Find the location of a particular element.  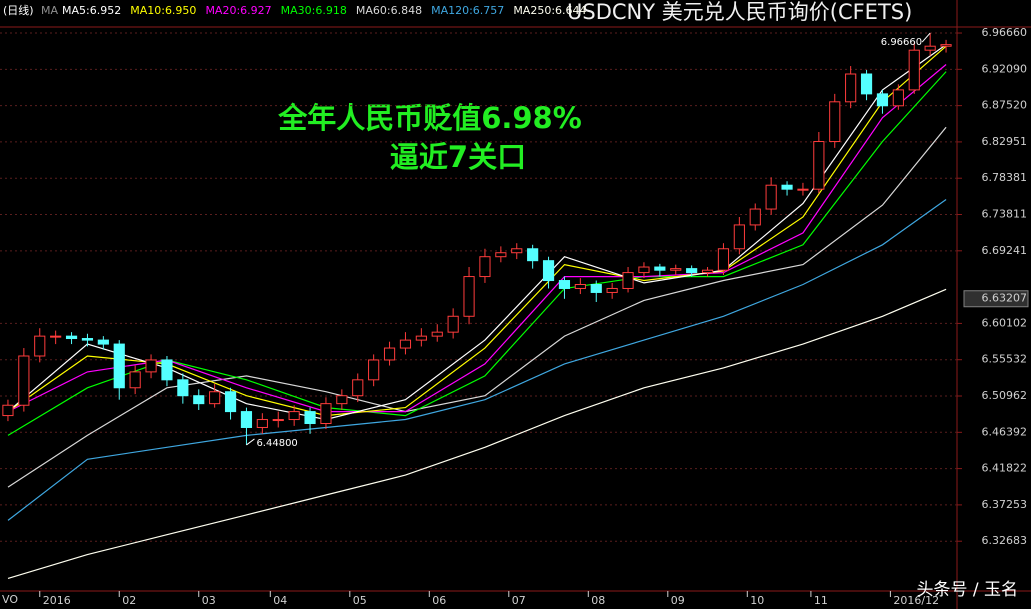

y-tick-label: 6.32683 is located at coordinates (1005, 540).